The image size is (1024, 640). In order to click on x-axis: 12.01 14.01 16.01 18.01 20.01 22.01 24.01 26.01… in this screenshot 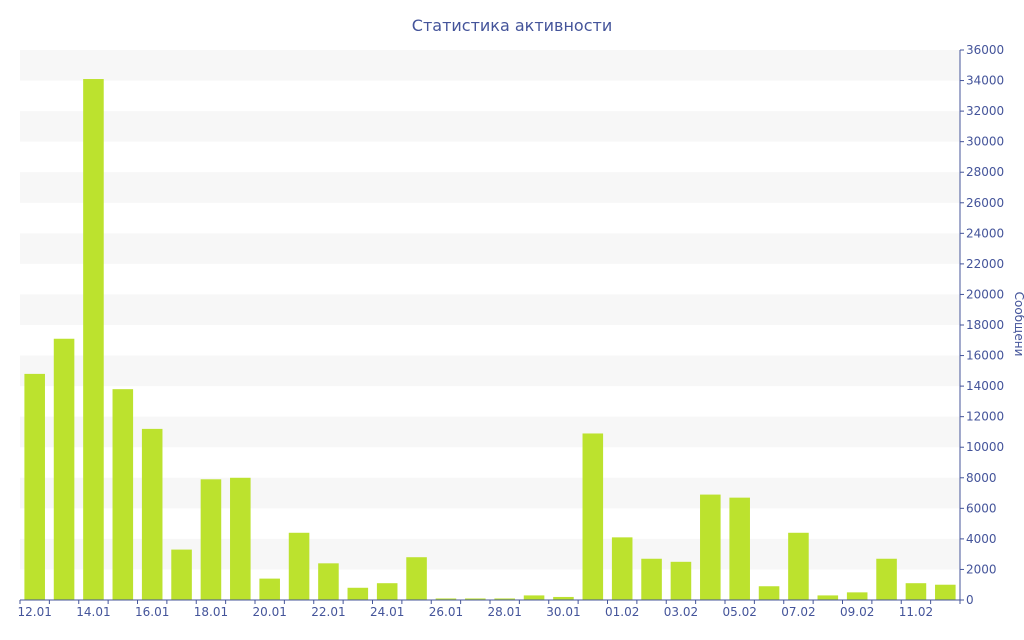, I will do `click(489, 609)`.